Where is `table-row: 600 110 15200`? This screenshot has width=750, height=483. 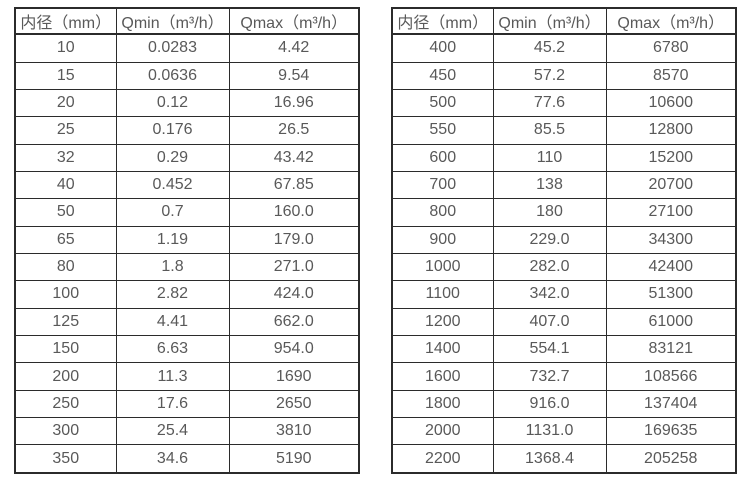
table-row: 600 110 15200 is located at coordinates (564, 157).